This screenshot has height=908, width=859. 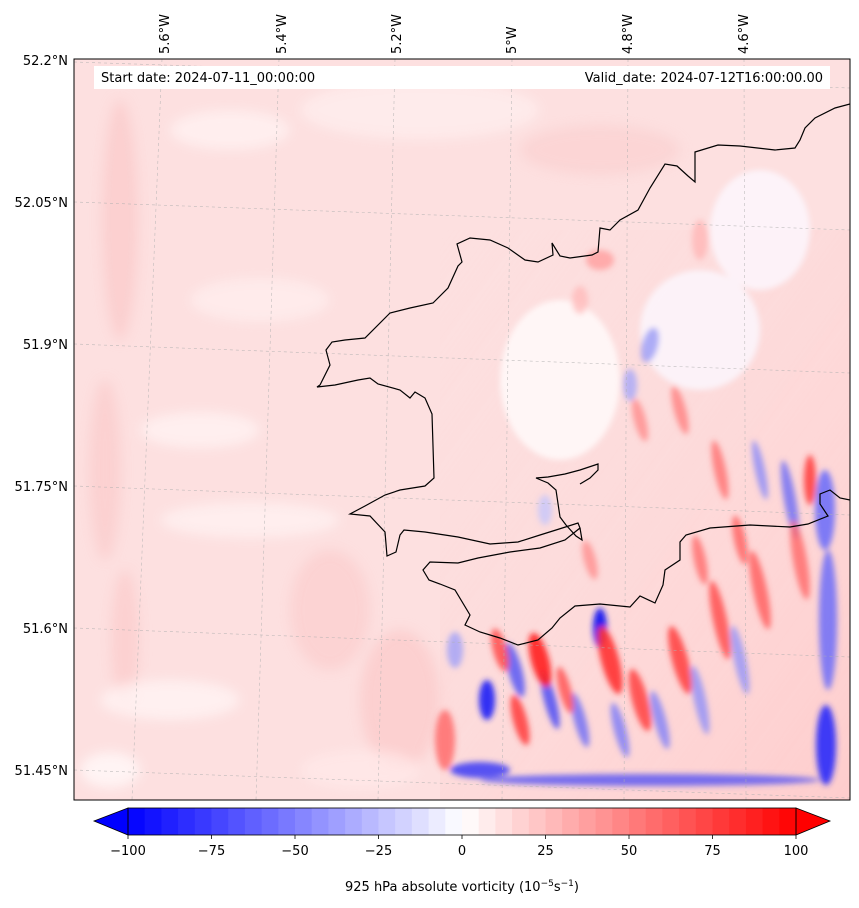 What do you see at coordinates (629, 851) in the screenshot?
I see `colorbar-tick-label: 50` at bounding box center [629, 851].